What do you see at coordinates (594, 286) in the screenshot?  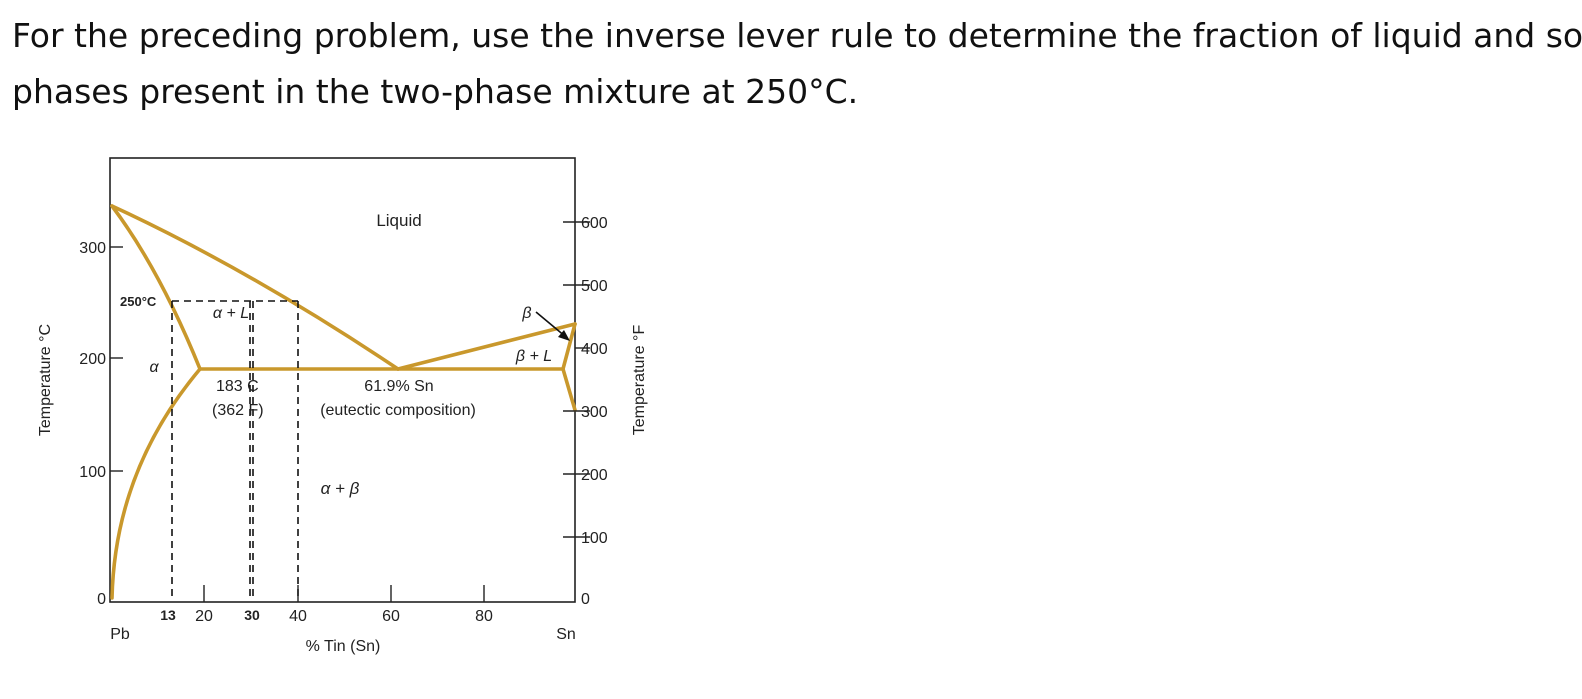 I see `right-tick-500: 500` at bounding box center [594, 286].